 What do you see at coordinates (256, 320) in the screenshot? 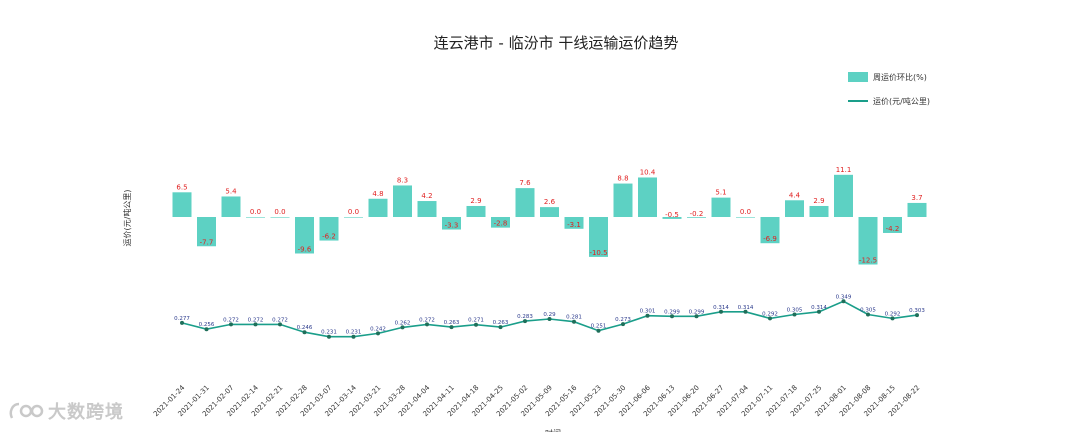
I see `line-point-label: 0.272` at bounding box center [256, 320].